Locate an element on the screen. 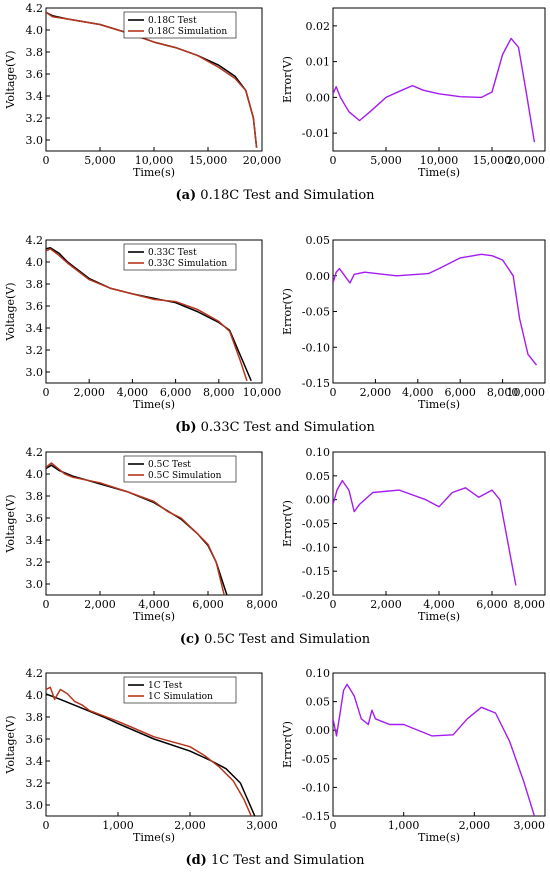 The height and width of the screenshot is (877, 550). y-tick-label: 3.4 is located at coordinates (35, 328).